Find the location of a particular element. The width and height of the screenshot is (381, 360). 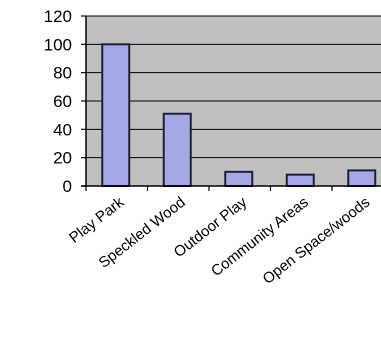

y-tick-label: 0 is located at coordinates (67, 186).